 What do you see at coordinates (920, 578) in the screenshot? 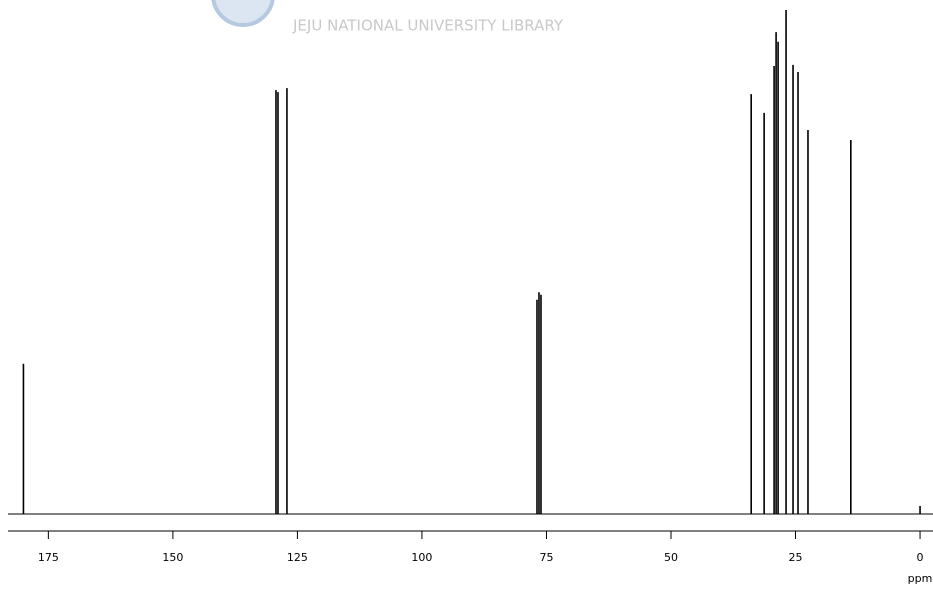
I see `x-axis-label: ppm` at bounding box center [920, 578].